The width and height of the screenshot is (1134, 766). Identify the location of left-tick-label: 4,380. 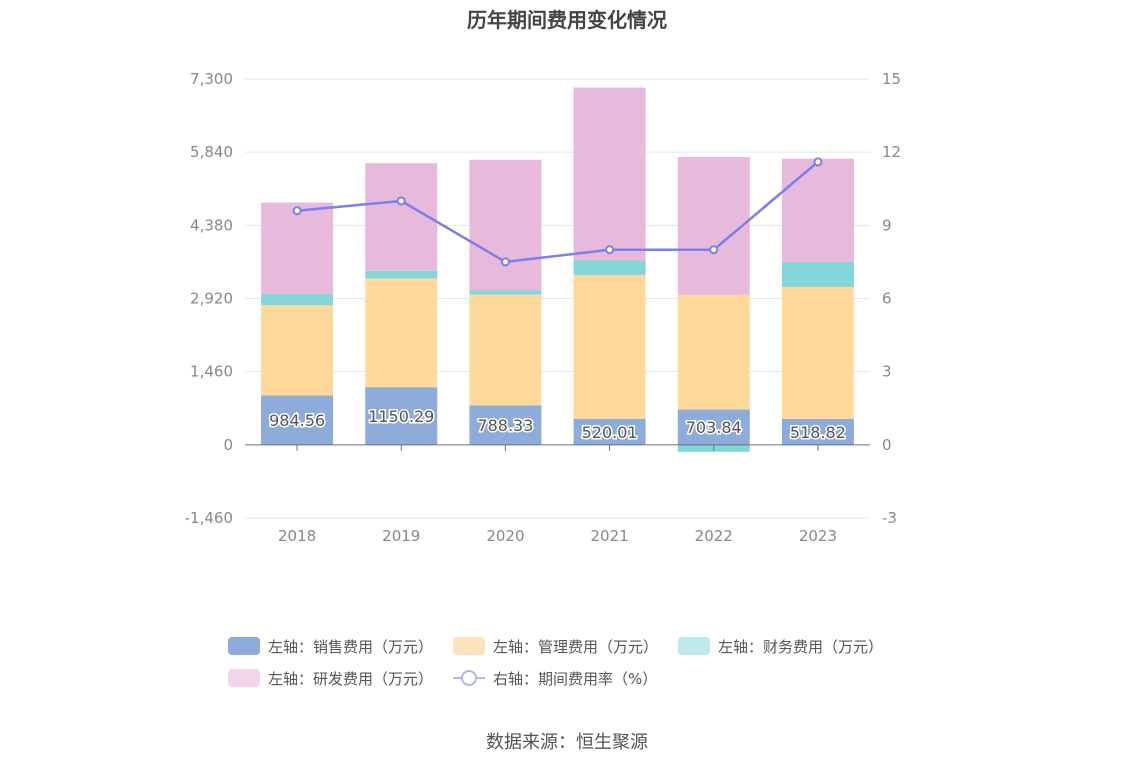
(211, 225).